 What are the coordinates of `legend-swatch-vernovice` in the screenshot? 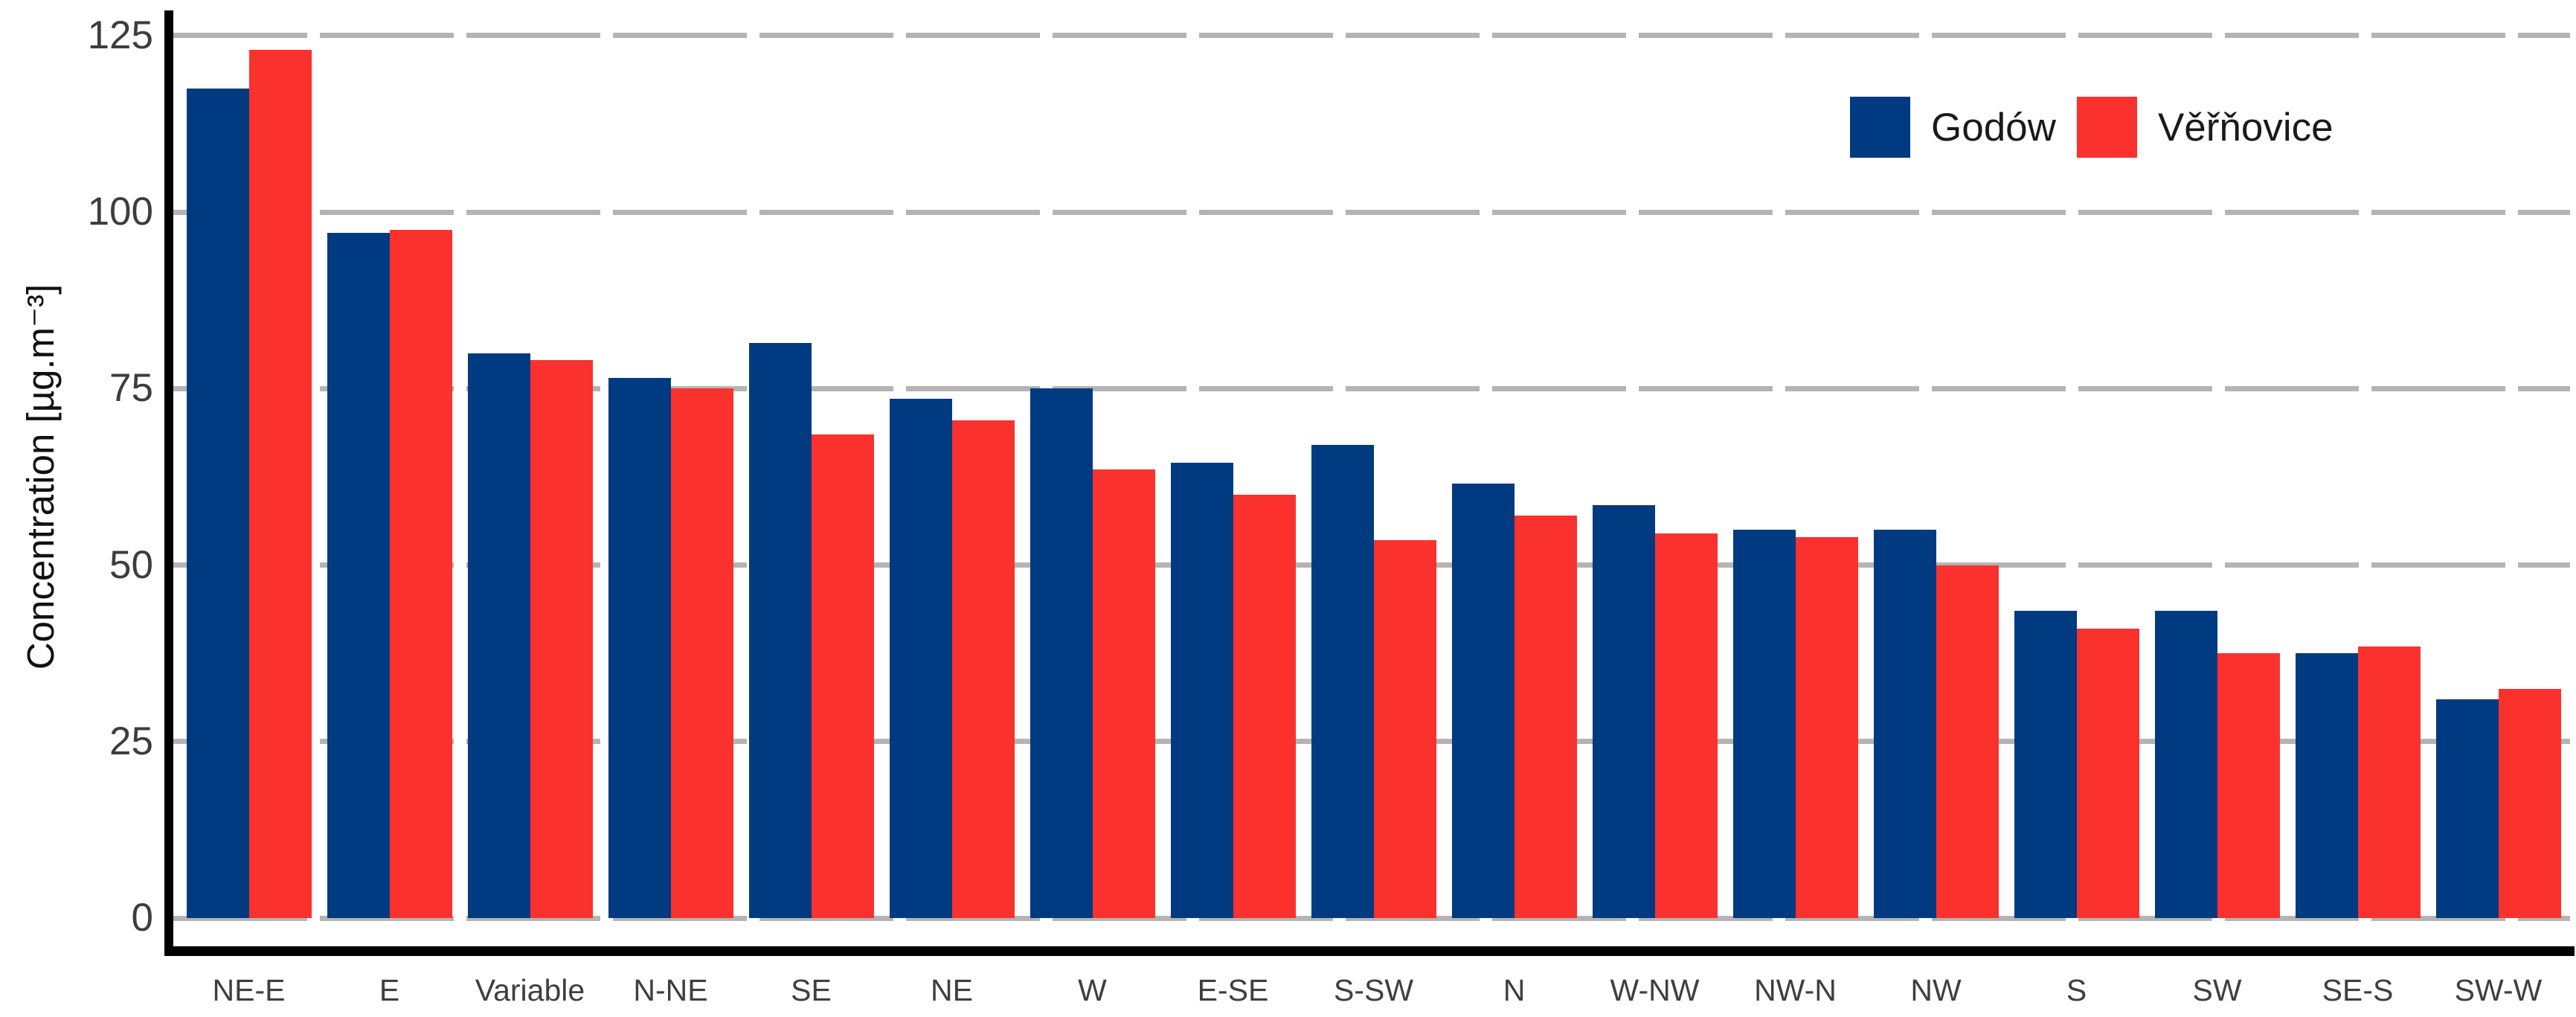 It's located at (2106, 127).